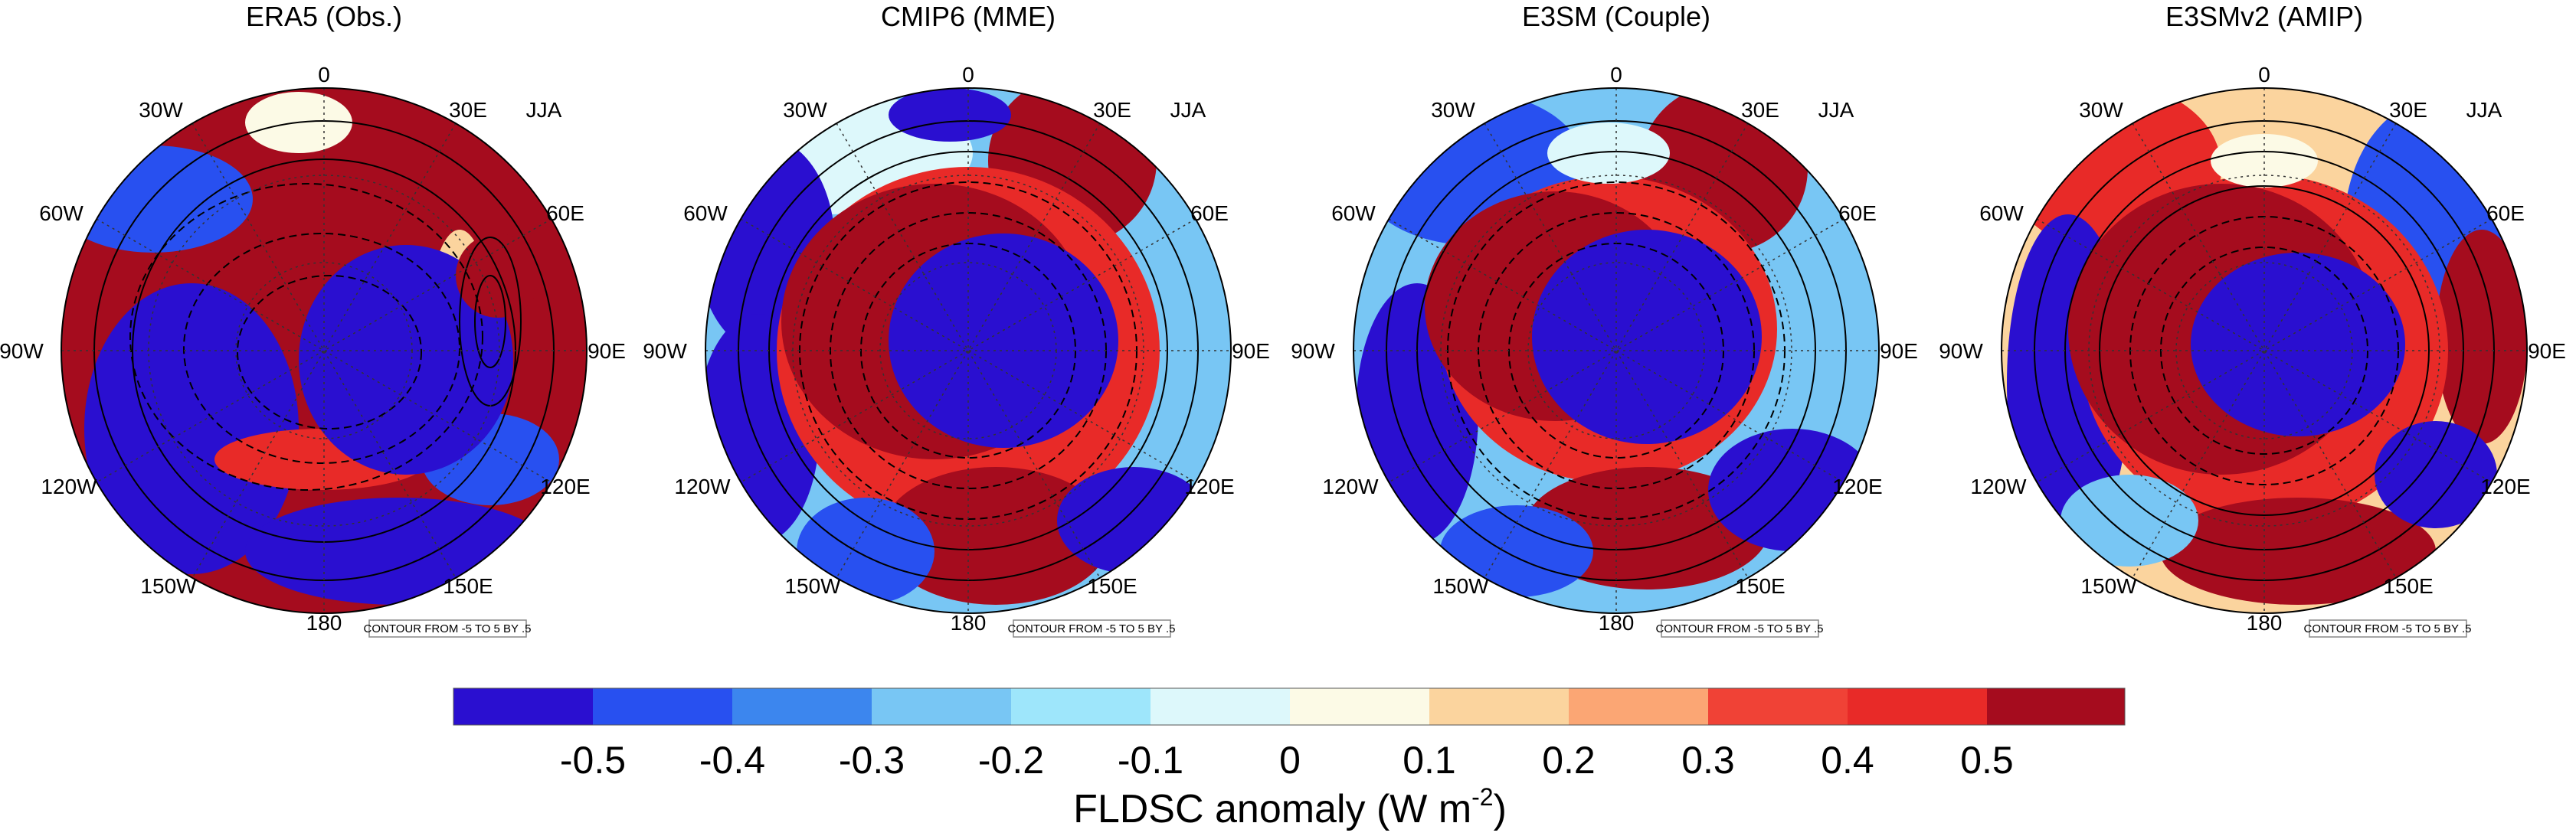 Image resolution: width=2576 pixels, height=836 pixels. What do you see at coordinates (1150, 760) in the screenshot?
I see `colorbar-tick: -0.1` at bounding box center [1150, 760].